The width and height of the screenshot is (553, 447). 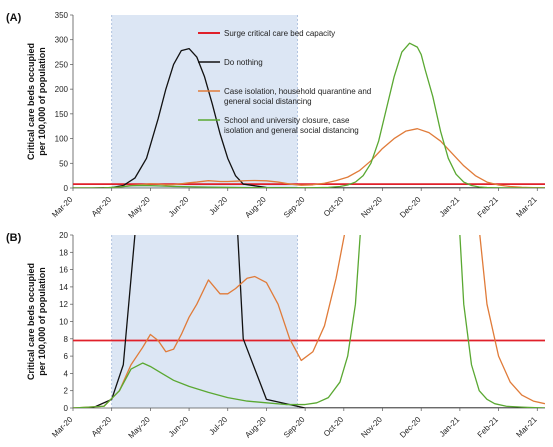 I want to click on y-tick-label: 18, so click(x=63, y=252).